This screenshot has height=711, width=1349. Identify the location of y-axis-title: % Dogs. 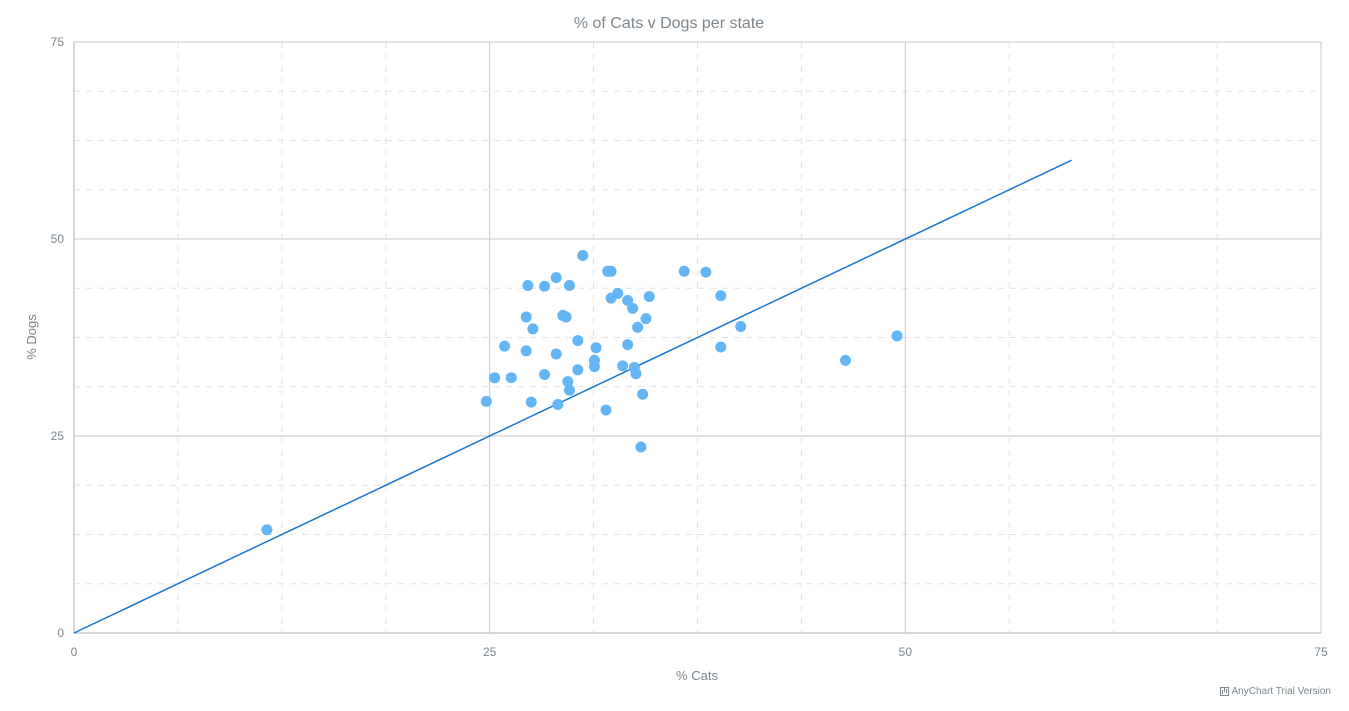
(31, 337).